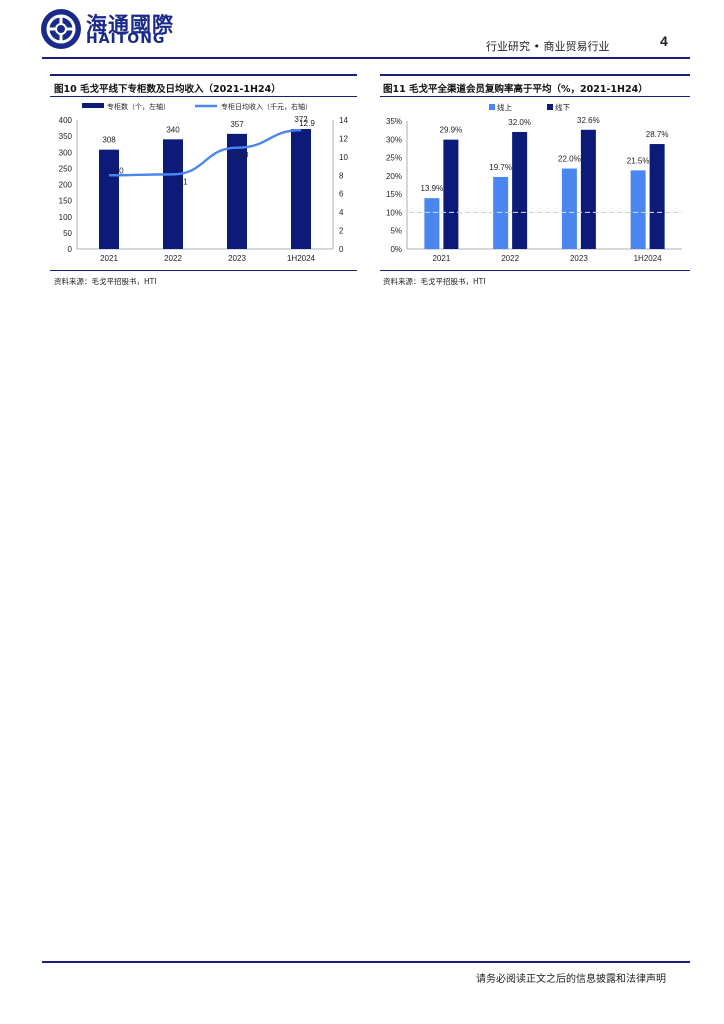  I want to click on figure-10-top-rule, so click(203, 75).